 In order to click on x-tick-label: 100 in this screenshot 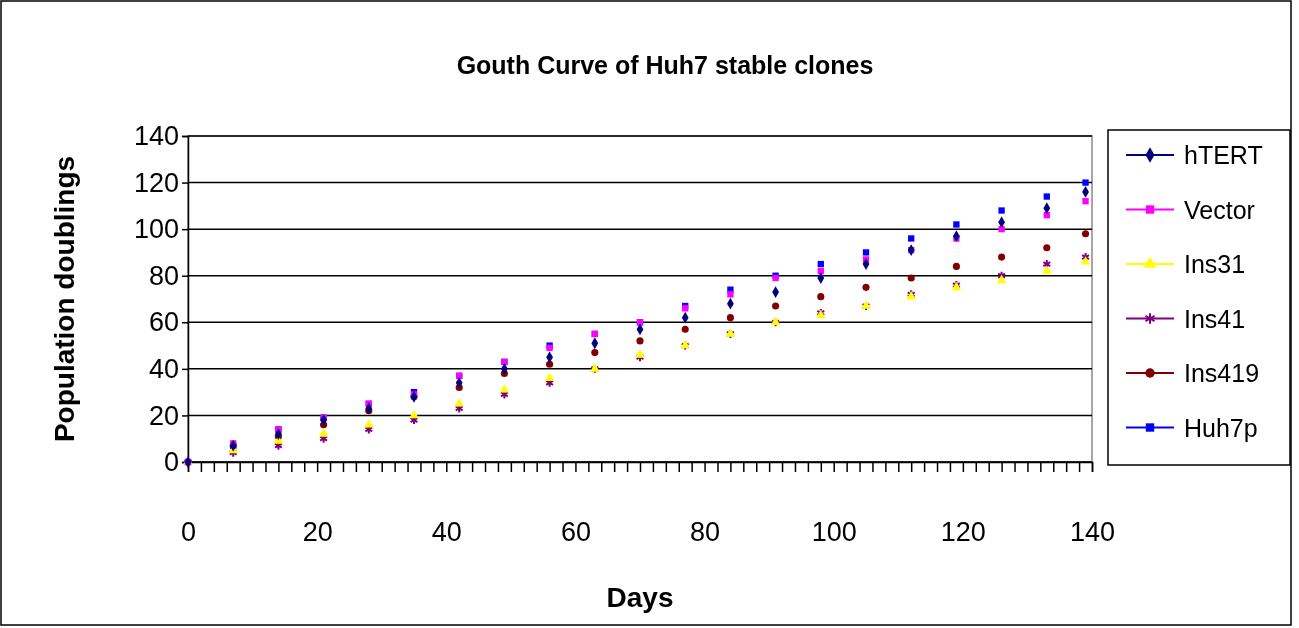, I will do `click(834, 532)`.